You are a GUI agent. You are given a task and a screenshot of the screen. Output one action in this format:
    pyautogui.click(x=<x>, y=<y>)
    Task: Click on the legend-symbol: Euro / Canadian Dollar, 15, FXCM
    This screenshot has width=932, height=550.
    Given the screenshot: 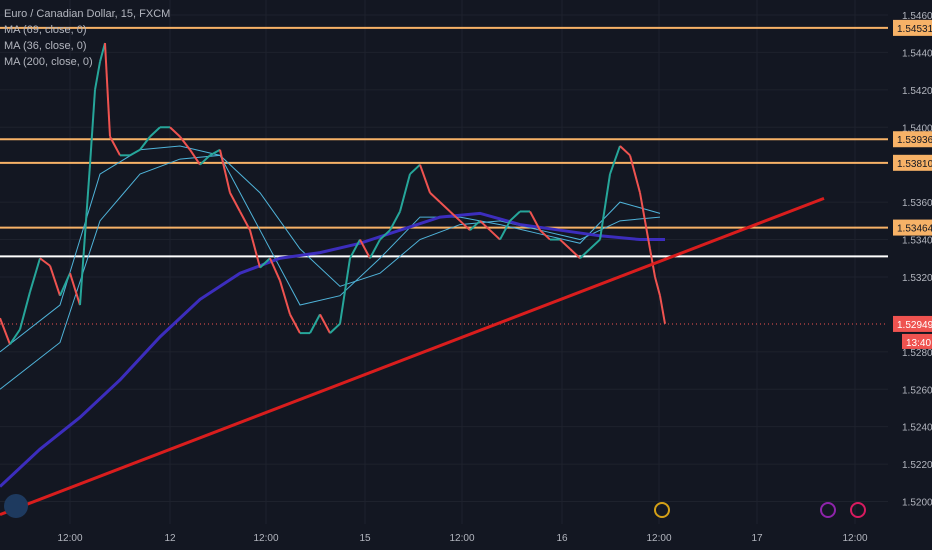 What is the action you would take?
    pyautogui.click(x=87, y=14)
    